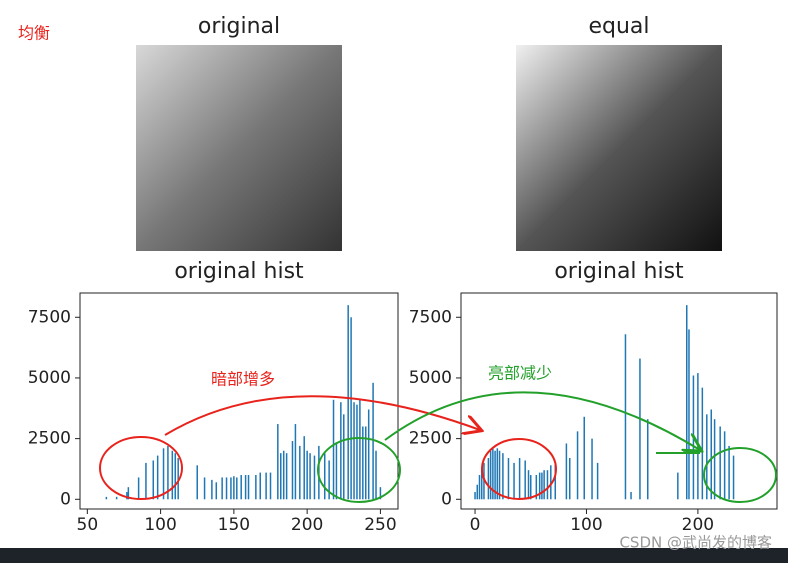  Describe the element at coordinates (49, 317) in the screenshot. I see `y-tick-label: 7500` at that location.